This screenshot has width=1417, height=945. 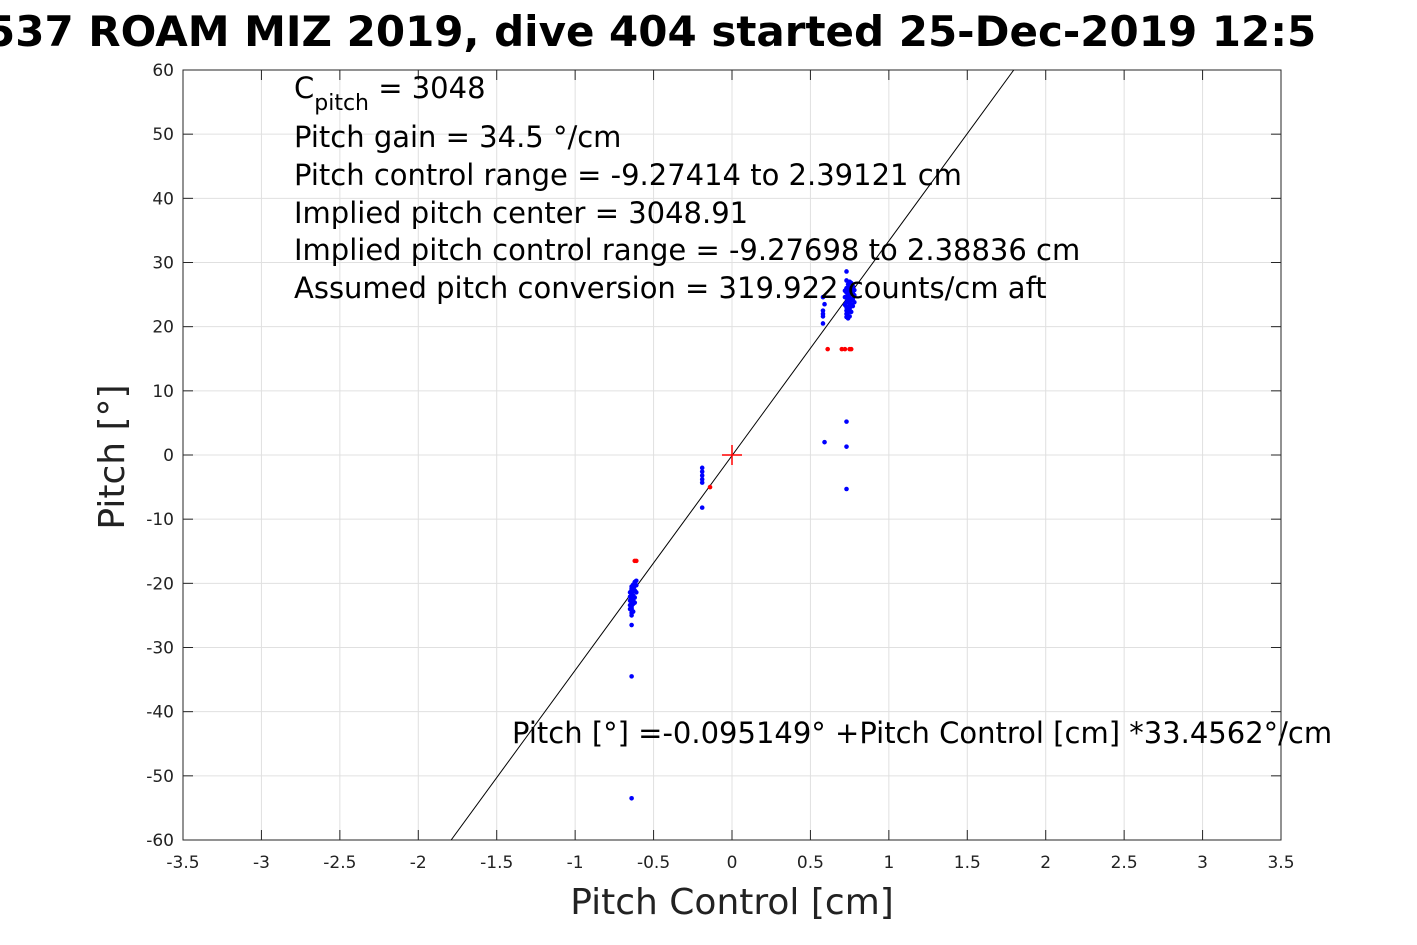 I want to click on y-tick-label: 20, so click(x=163, y=328).